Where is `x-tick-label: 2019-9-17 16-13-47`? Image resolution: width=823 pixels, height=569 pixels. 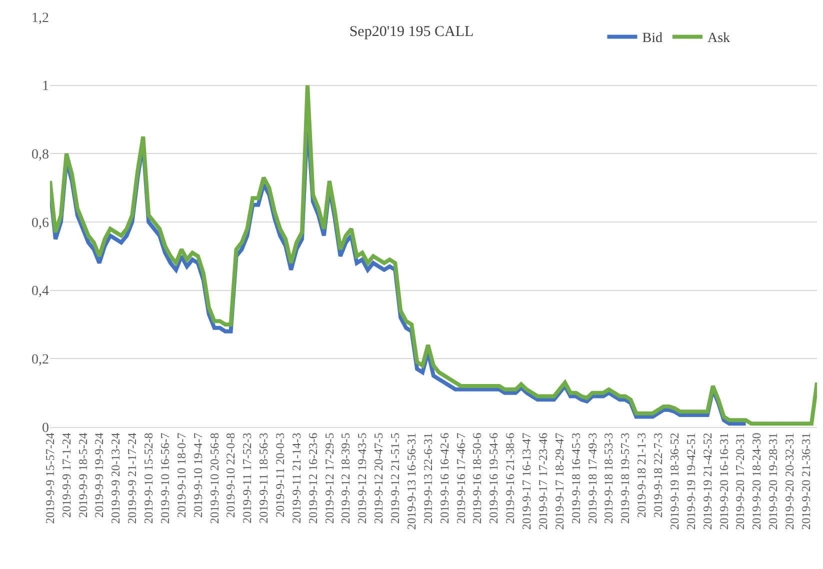
x-tick-label: 2019-9-17 16-13-47 is located at coordinates (527, 481).